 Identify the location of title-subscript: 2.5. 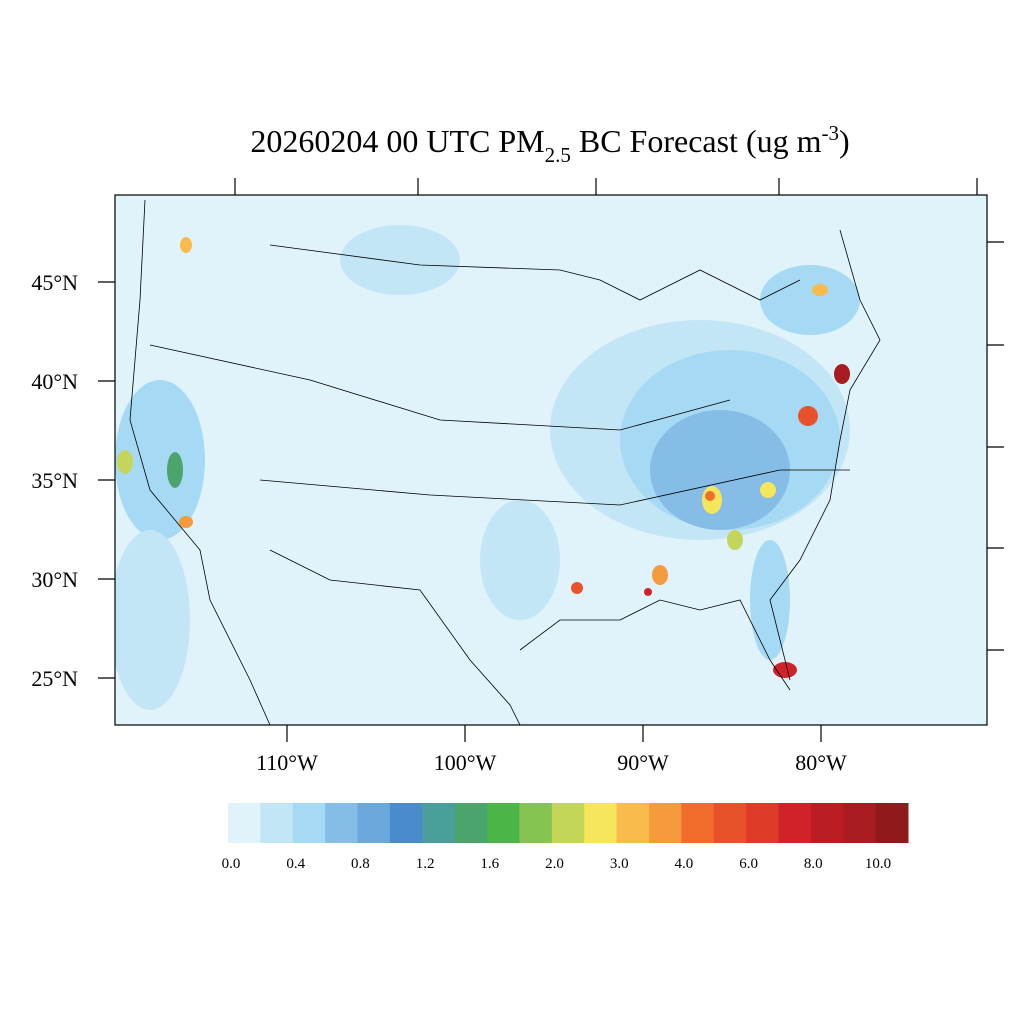
(558, 155).